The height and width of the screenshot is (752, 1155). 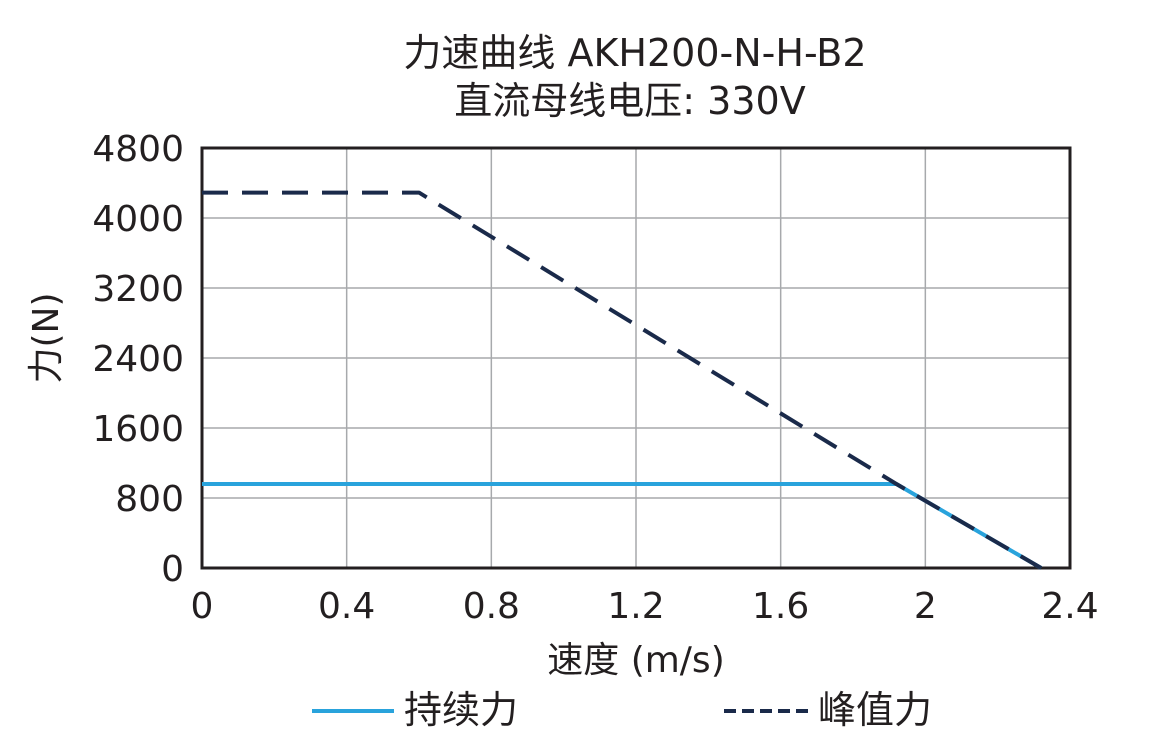 What do you see at coordinates (635, 606) in the screenshot?
I see `x-tick-label: 1.2` at bounding box center [635, 606].